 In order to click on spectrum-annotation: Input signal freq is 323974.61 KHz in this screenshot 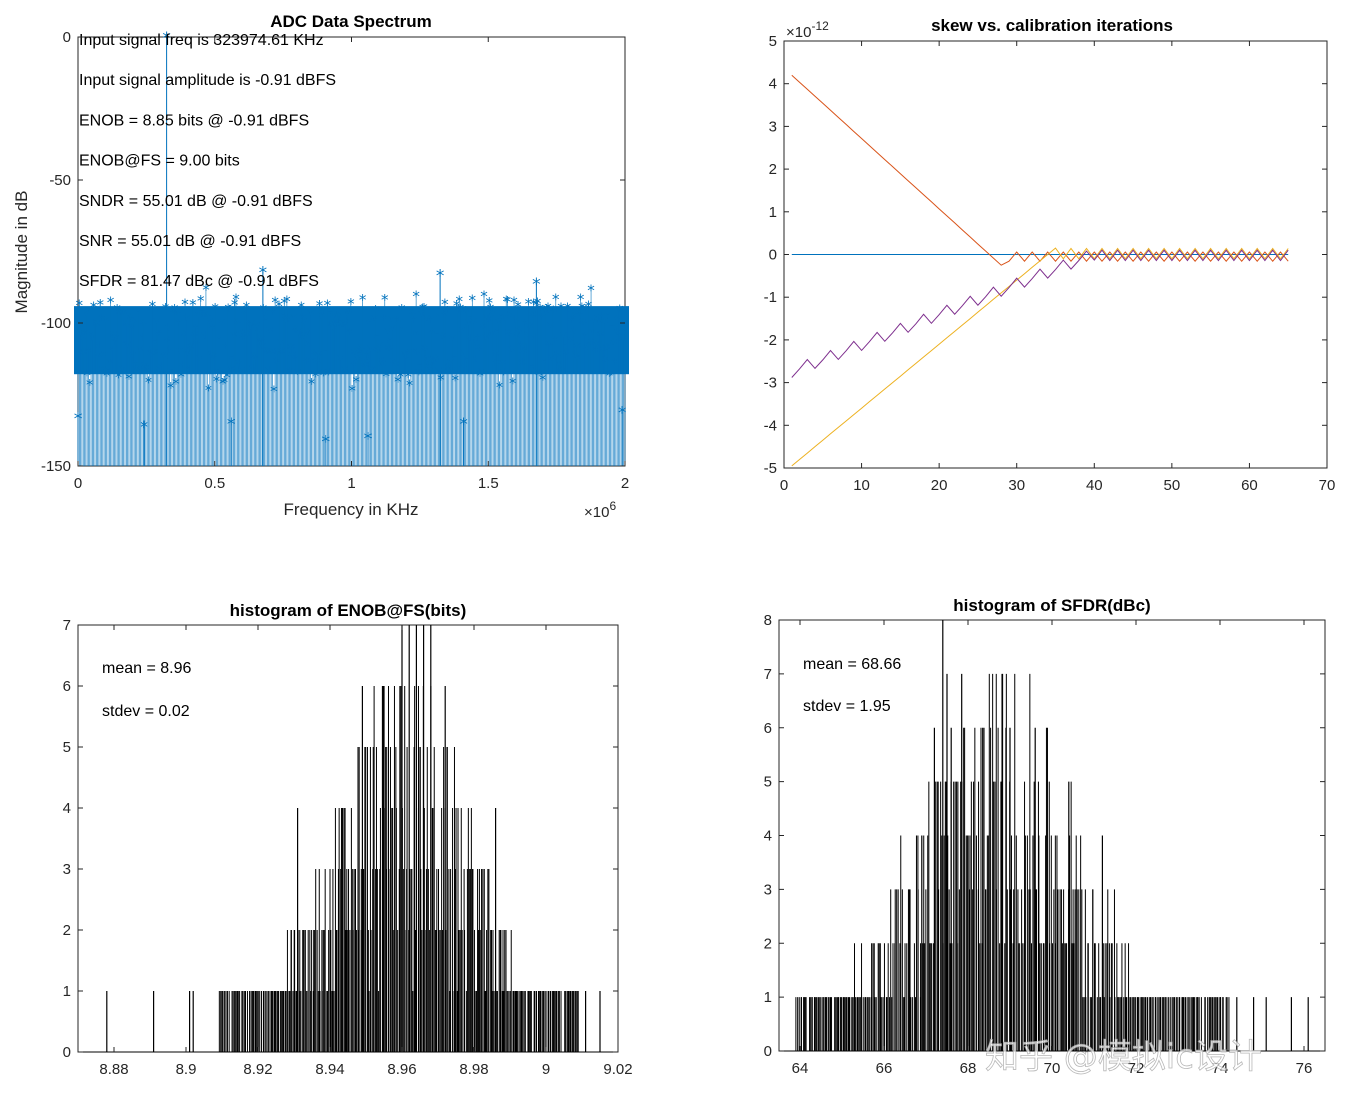, I will do `click(201, 40)`.